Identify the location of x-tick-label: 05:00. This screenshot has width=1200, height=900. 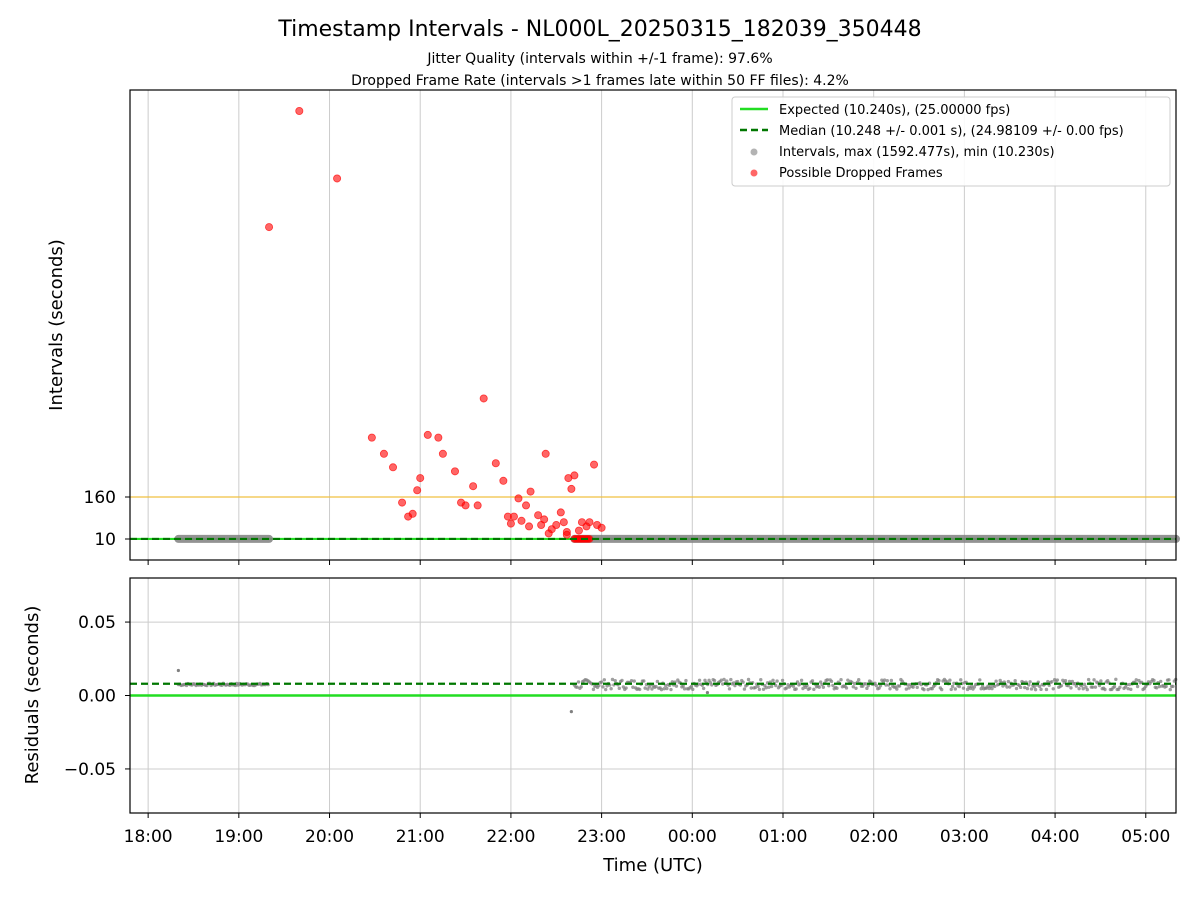
(1145, 837).